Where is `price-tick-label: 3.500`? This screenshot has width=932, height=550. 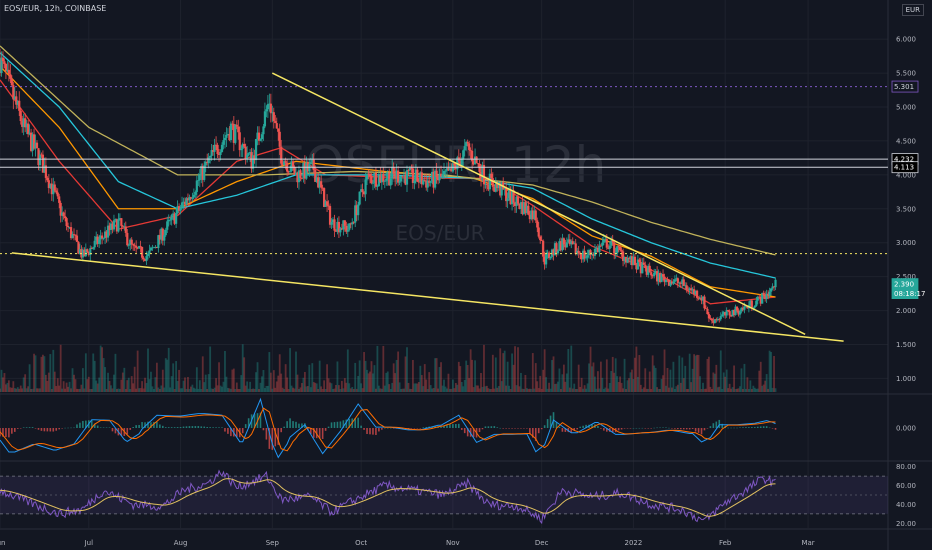 price-tick-label: 3.500 is located at coordinates (906, 209).